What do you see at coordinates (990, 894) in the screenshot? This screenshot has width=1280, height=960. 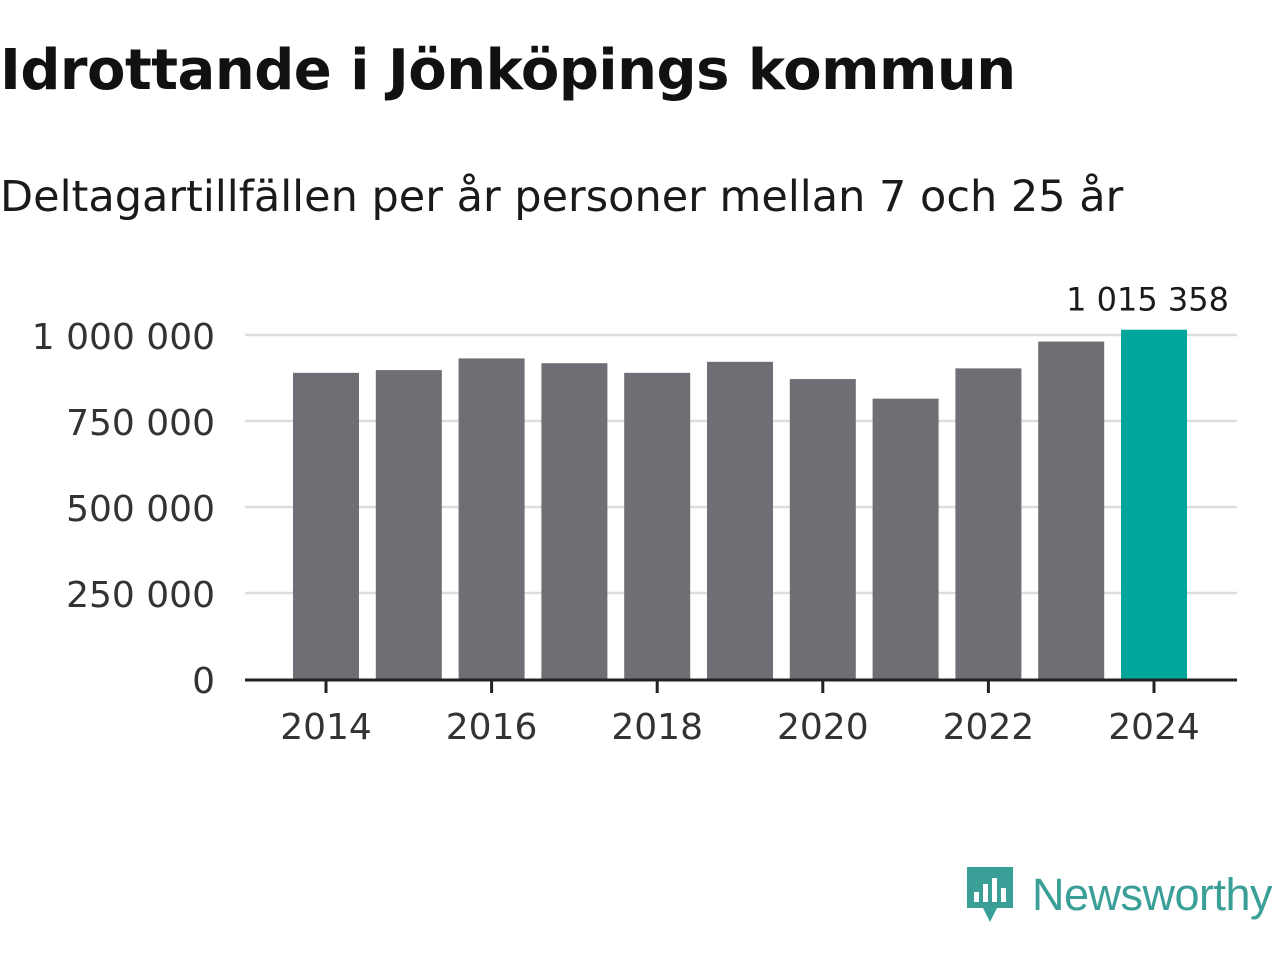 I see `newsworthy-logo-icon` at bounding box center [990, 894].